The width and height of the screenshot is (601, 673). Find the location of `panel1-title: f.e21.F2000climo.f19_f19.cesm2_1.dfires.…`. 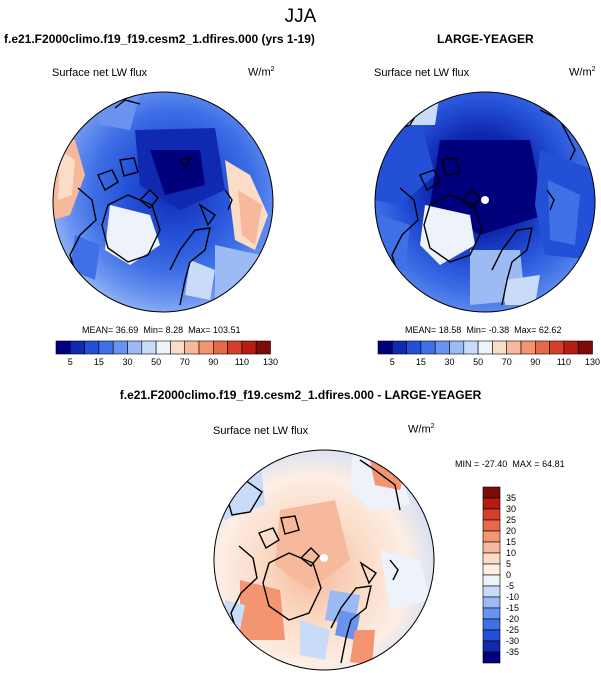

panel1-title: f.e21.F2000climo.f19_f19.cesm2_1.dfires.… is located at coordinates (159, 39).